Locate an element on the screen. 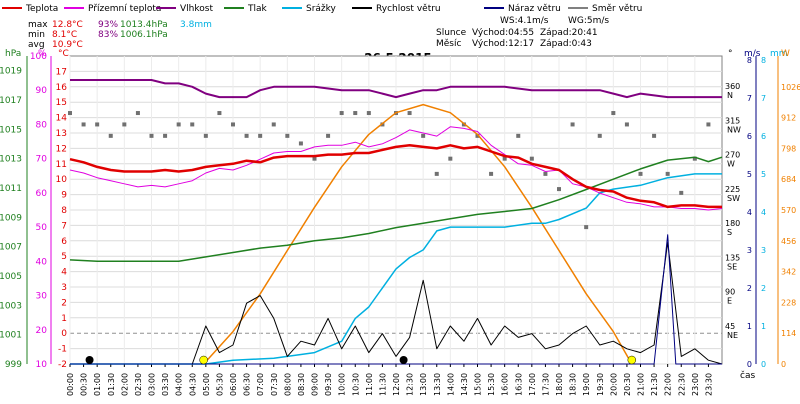 This screenshot has width=800, height=404. tick-label-percent: 20 is located at coordinates (42, 331).